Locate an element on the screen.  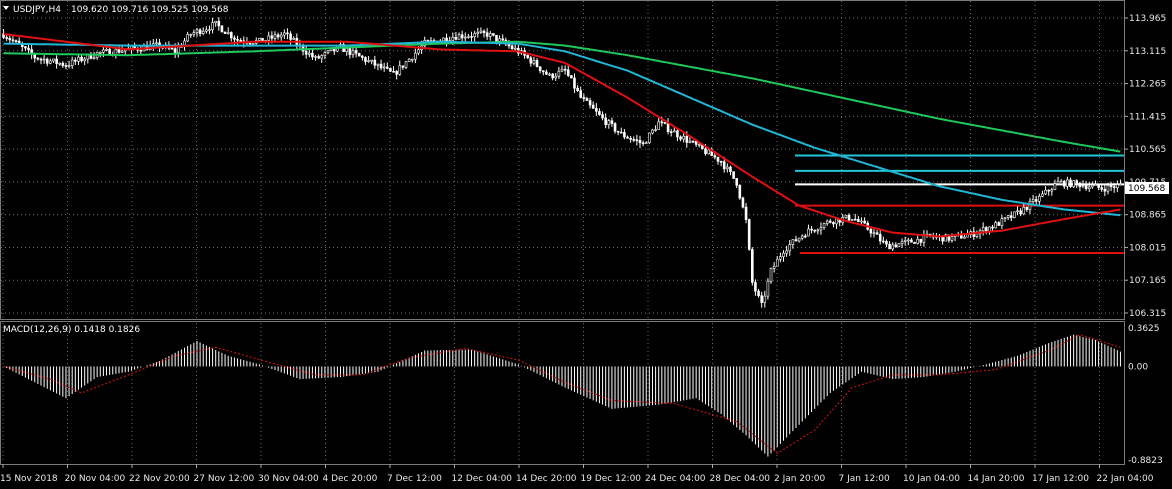
current-price-badge is located at coordinates (1147, 188).